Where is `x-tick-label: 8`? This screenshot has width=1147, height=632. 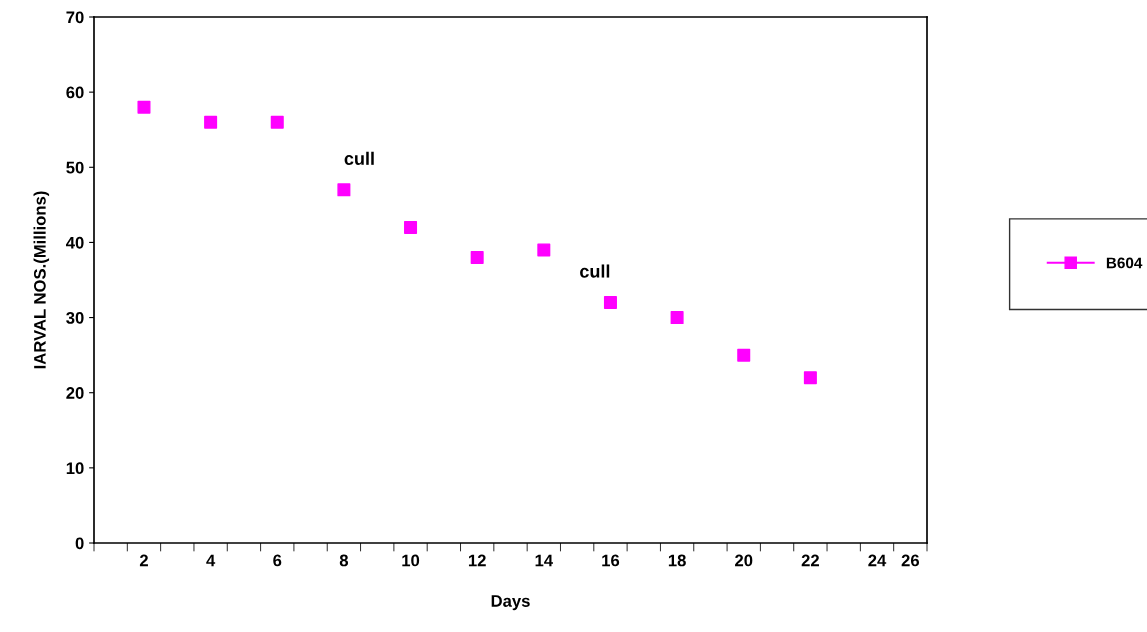 x-tick-label: 8 is located at coordinates (344, 560).